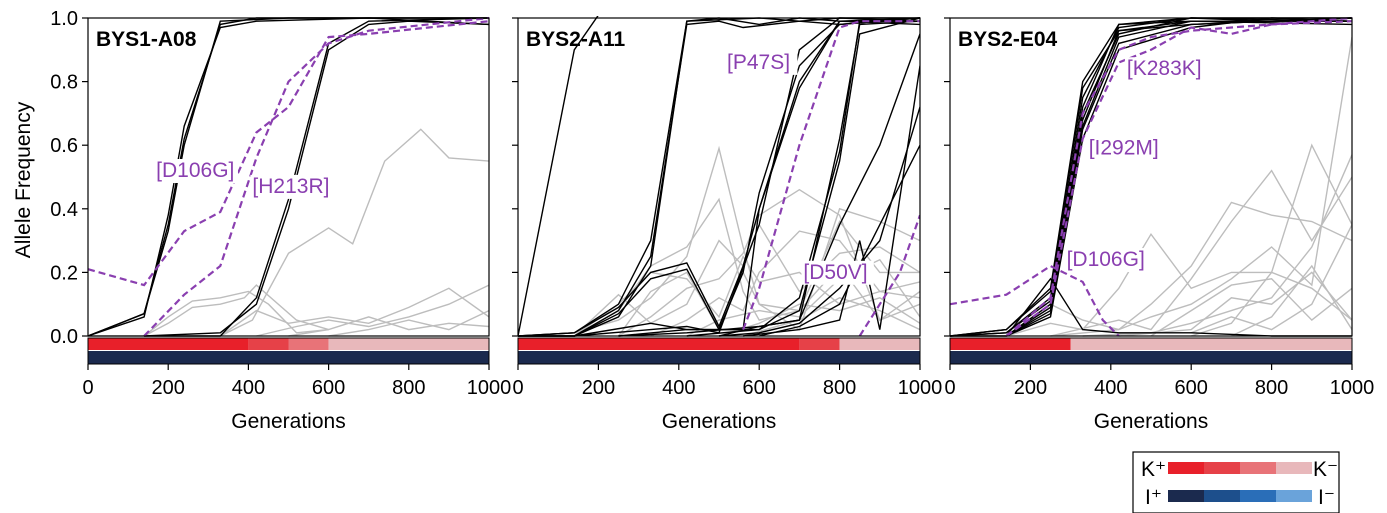 The height and width of the screenshot is (513, 1387). What do you see at coordinates (889, 275) in the screenshot?
I see `driver-line-d50v` at bounding box center [889, 275].